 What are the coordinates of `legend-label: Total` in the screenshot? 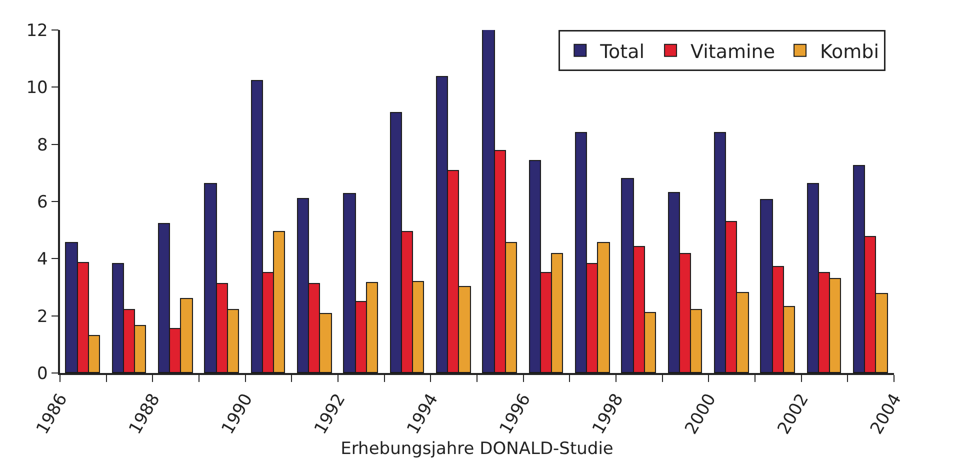 It's located at (622, 51).